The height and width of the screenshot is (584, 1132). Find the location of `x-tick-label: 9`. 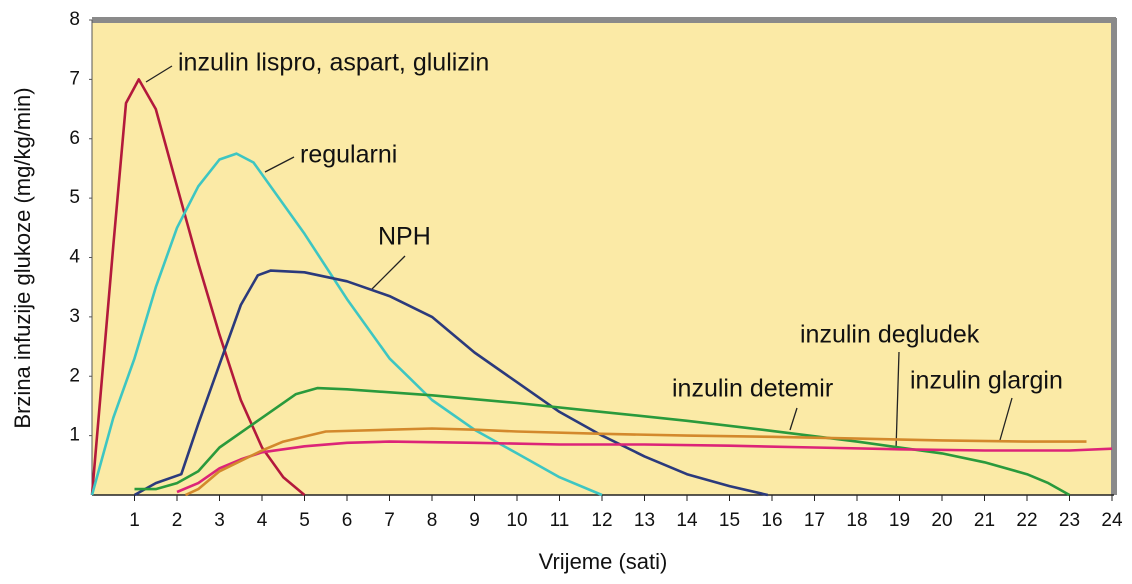

x-tick-label: 9 is located at coordinates (474, 520).